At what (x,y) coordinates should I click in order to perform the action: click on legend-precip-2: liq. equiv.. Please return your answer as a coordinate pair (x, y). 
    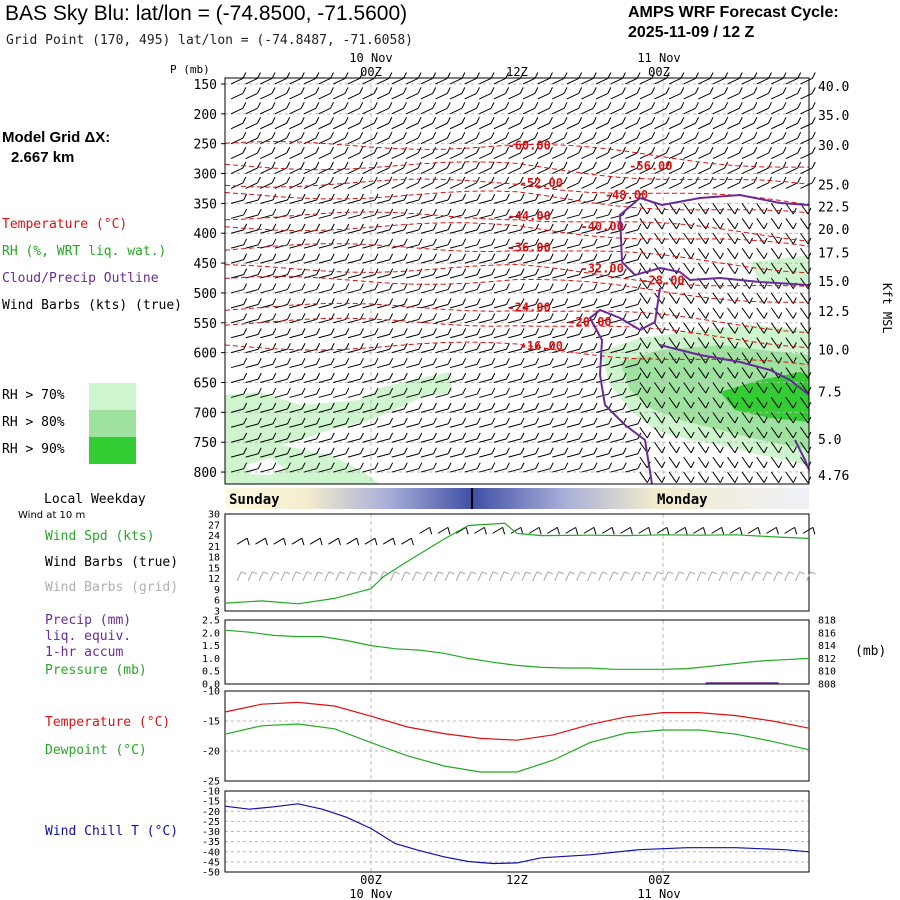
    Looking at the image, I should click on (88, 636).